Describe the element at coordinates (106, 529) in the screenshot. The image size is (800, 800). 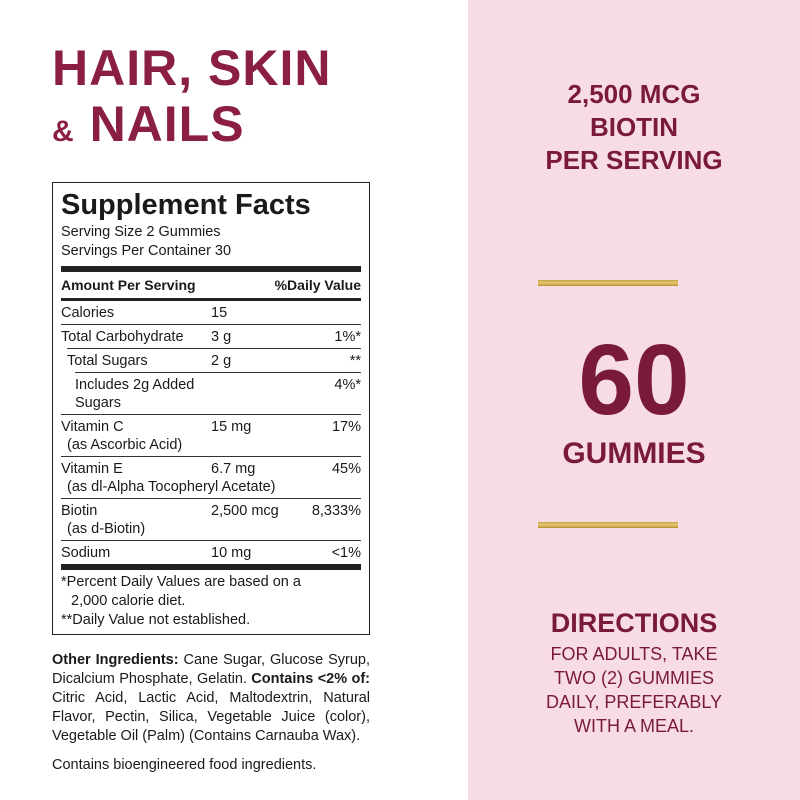
I see `nutrient-source: (as d-Biotin)` at that location.